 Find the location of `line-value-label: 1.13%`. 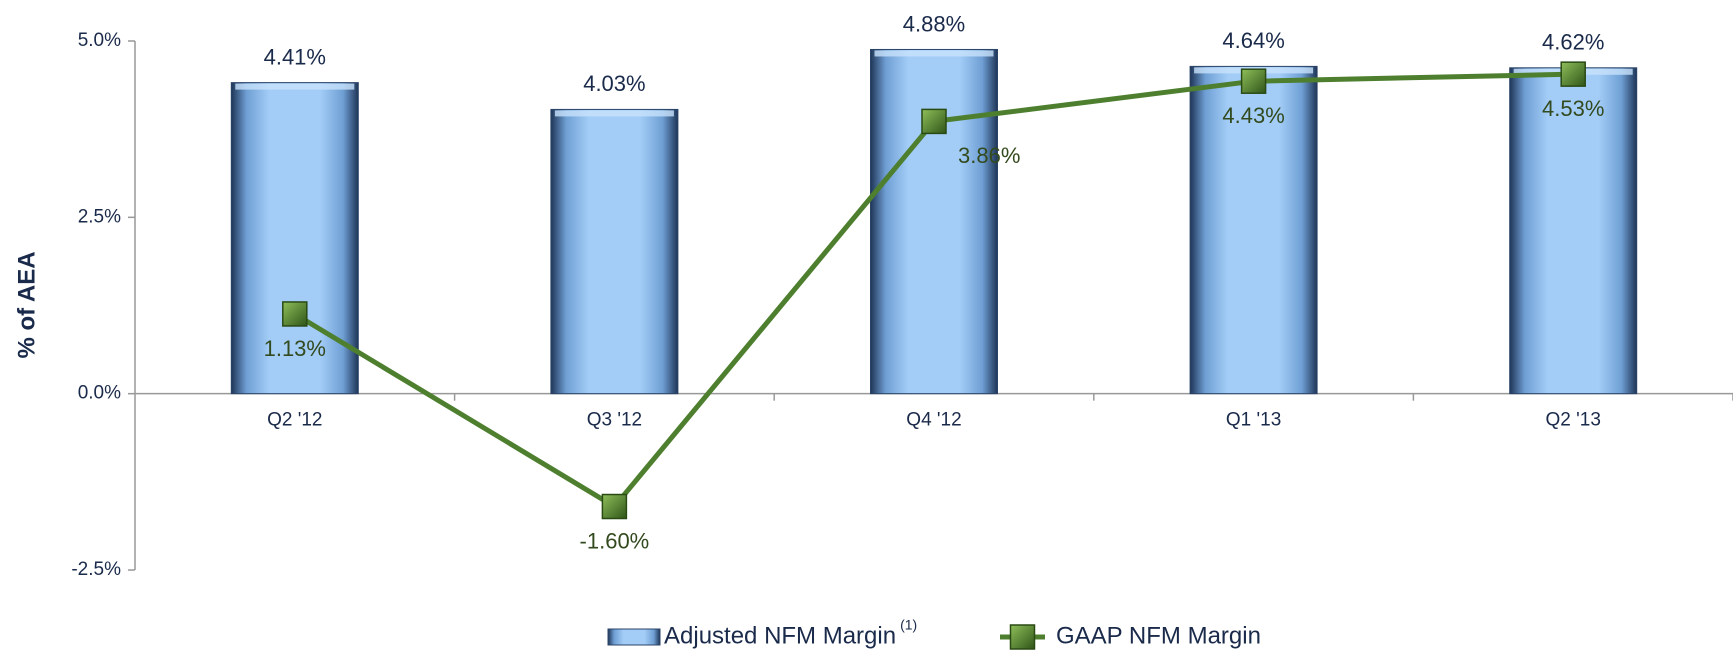

line-value-label: 1.13% is located at coordinates (295, 348).